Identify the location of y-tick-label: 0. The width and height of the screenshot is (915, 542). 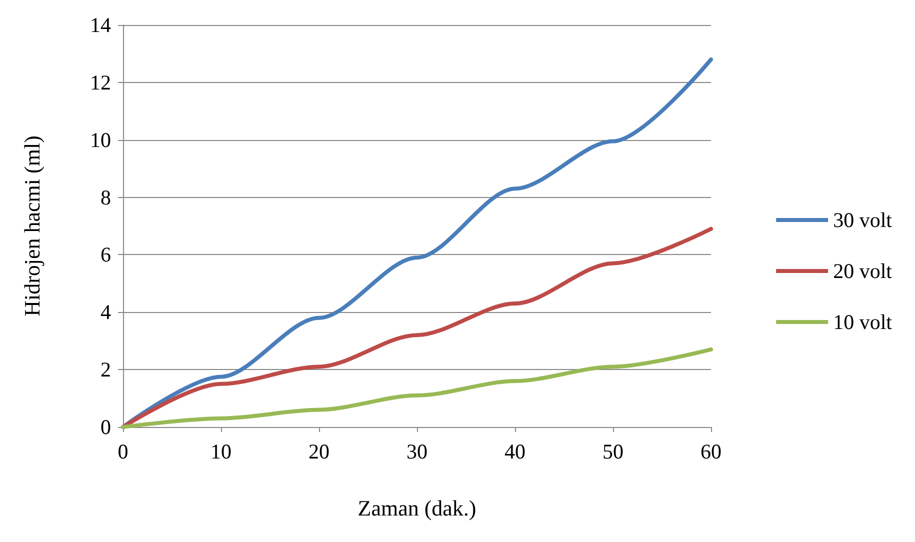
(105, 427).